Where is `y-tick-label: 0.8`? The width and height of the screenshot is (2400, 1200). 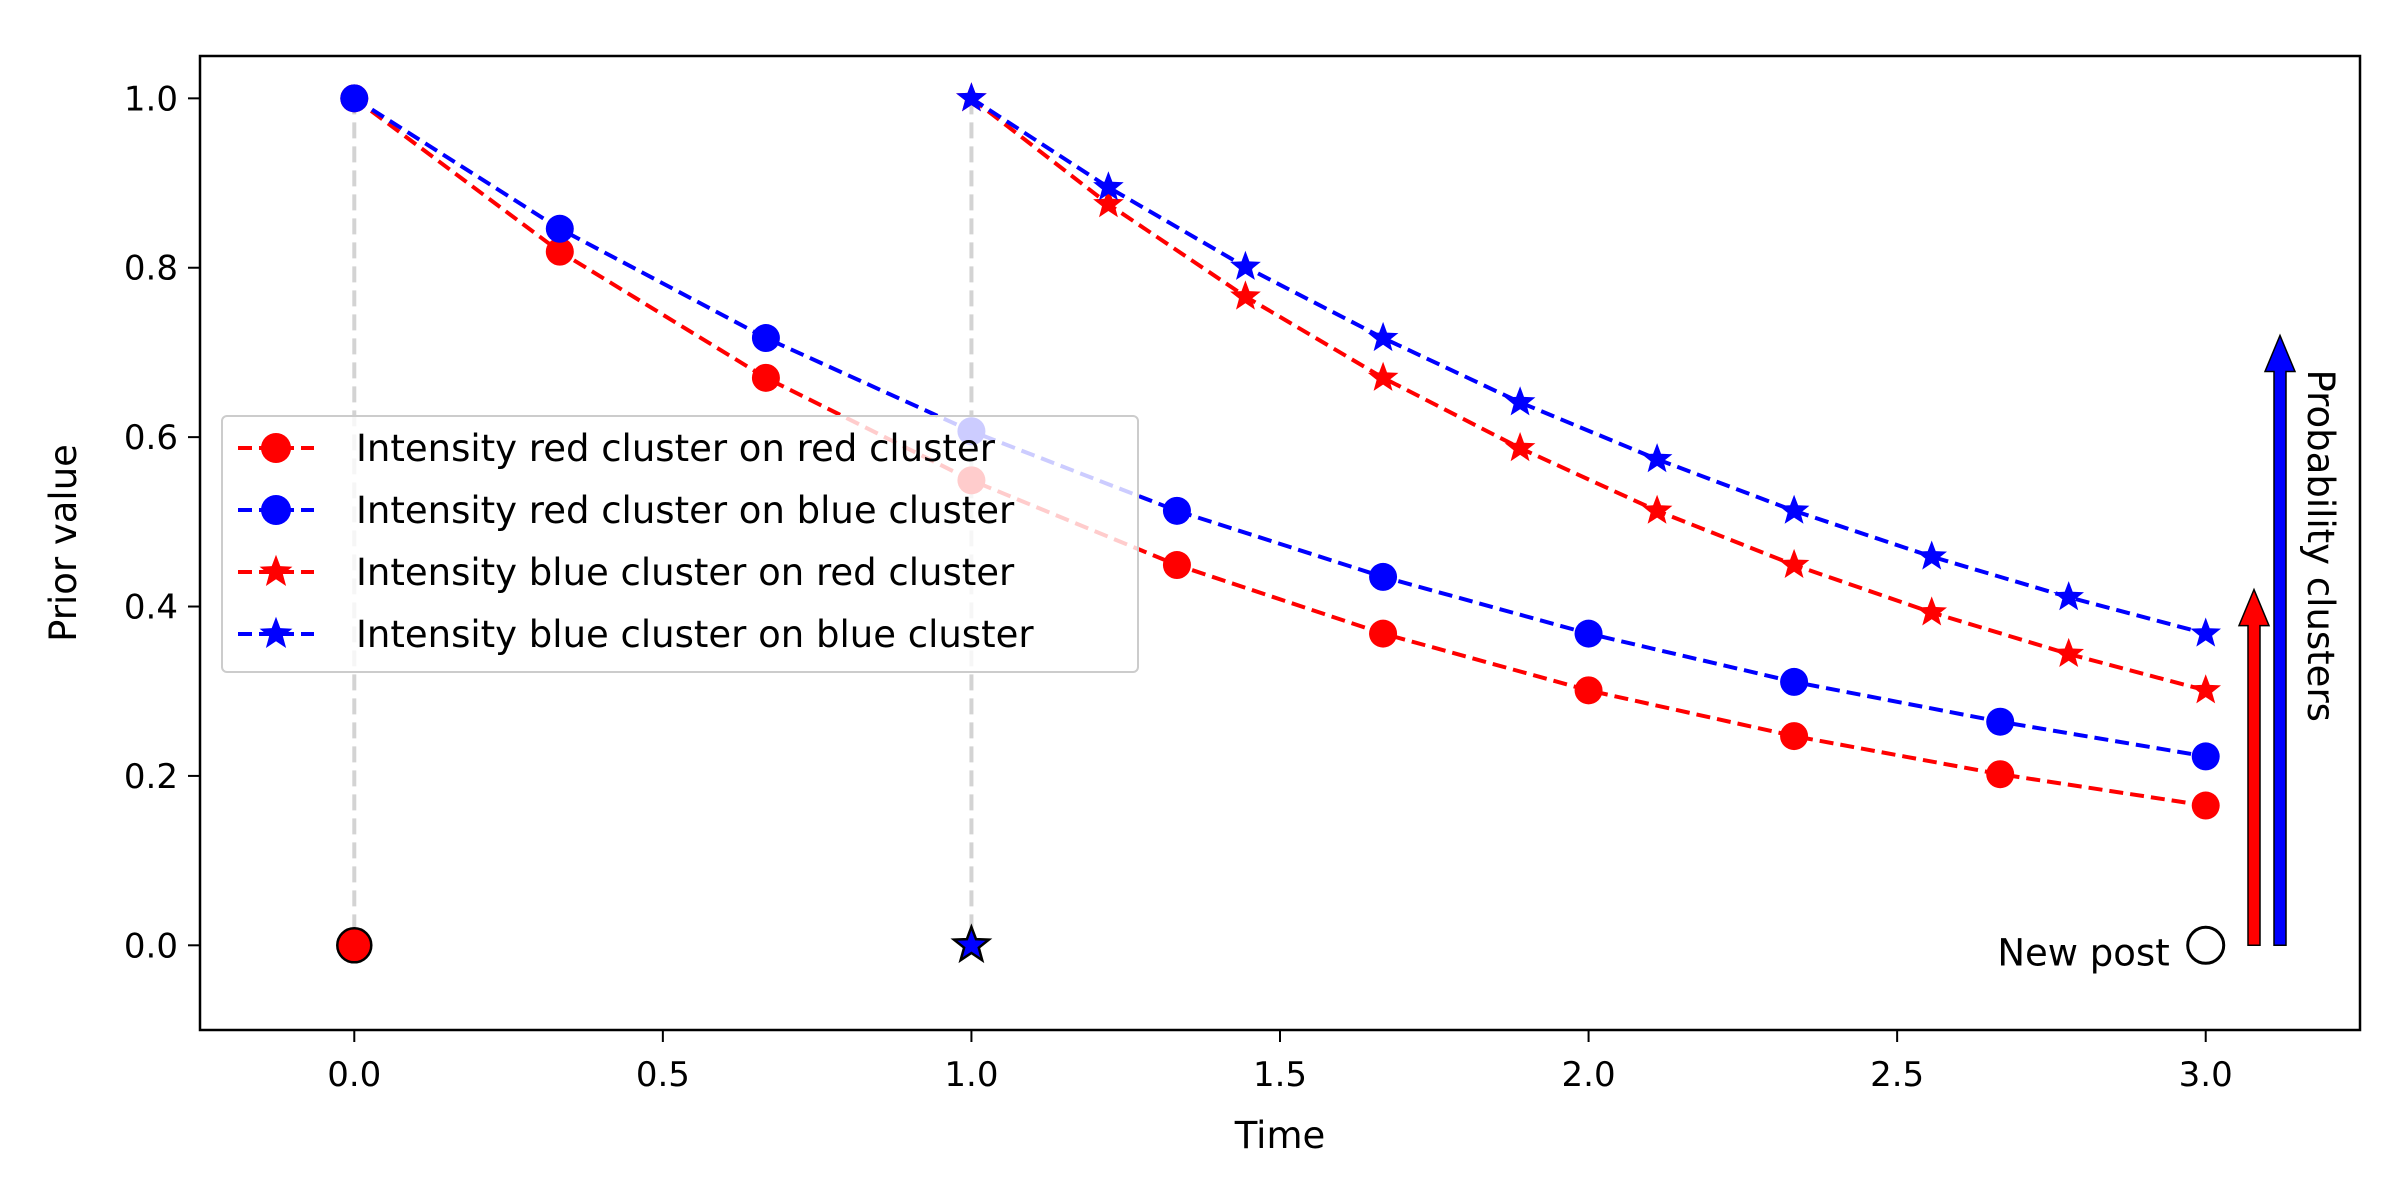
y-tick-label: 0.8 is located at coordinates (151, 269).